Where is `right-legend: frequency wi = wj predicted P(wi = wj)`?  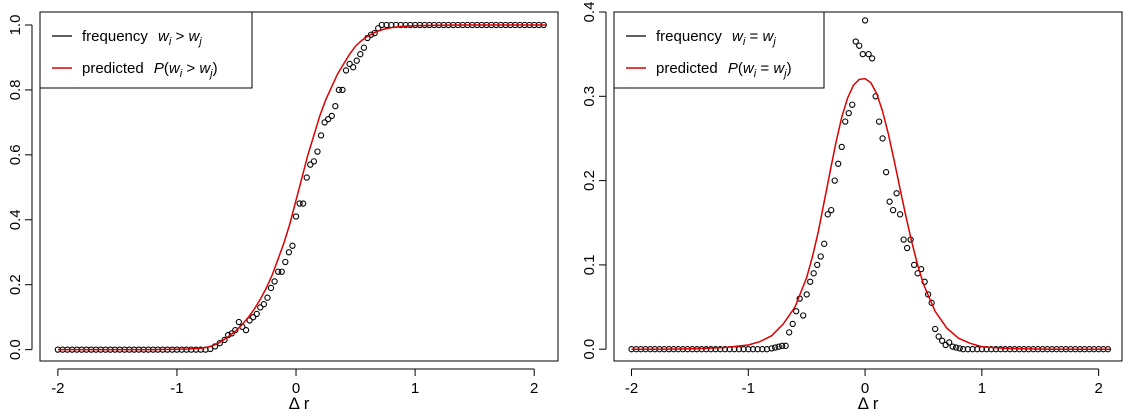
right-legend: frequency wi = wj predicted P(wi = wj) is located at coordinates (719, 50).